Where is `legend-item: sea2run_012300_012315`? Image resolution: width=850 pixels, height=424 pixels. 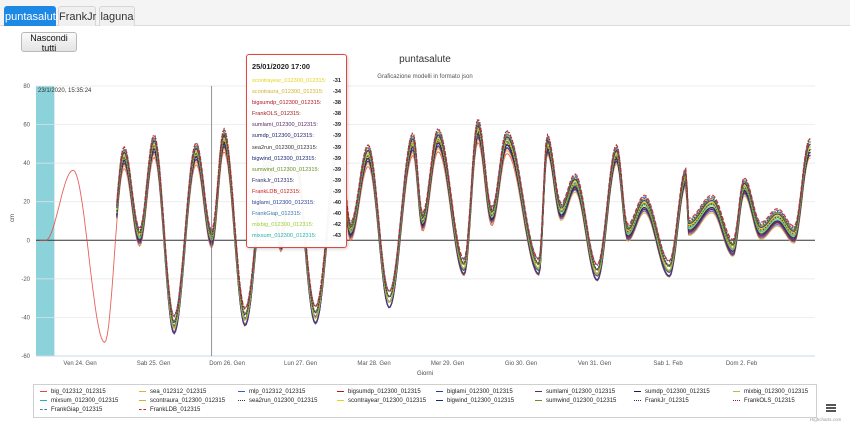 legend-item: sea2run_012300_012315 is located at coordinates (277, 401).